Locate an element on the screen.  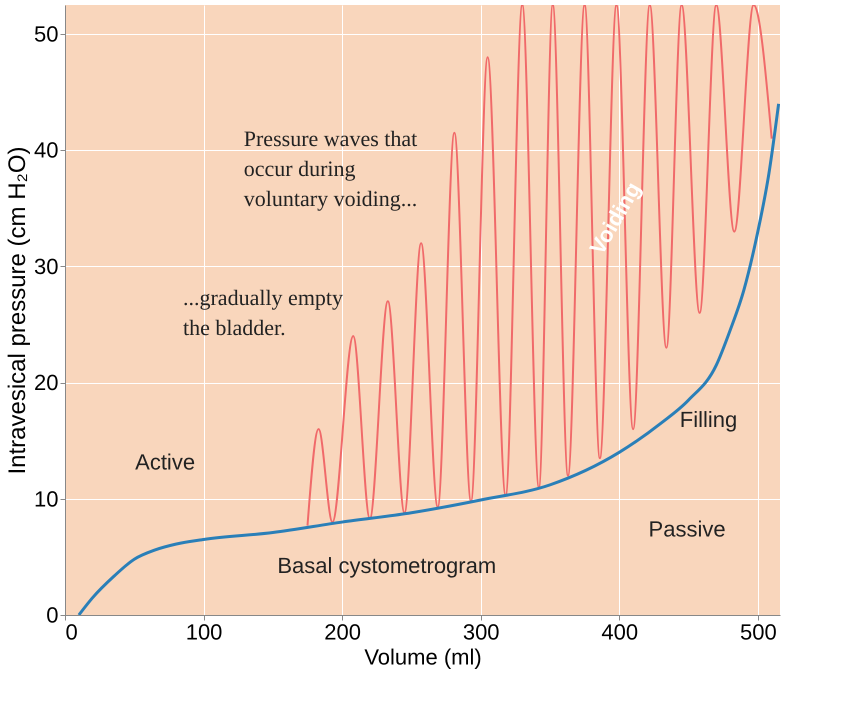
y-tick-label: 10 is located at coordinates (46, 499).